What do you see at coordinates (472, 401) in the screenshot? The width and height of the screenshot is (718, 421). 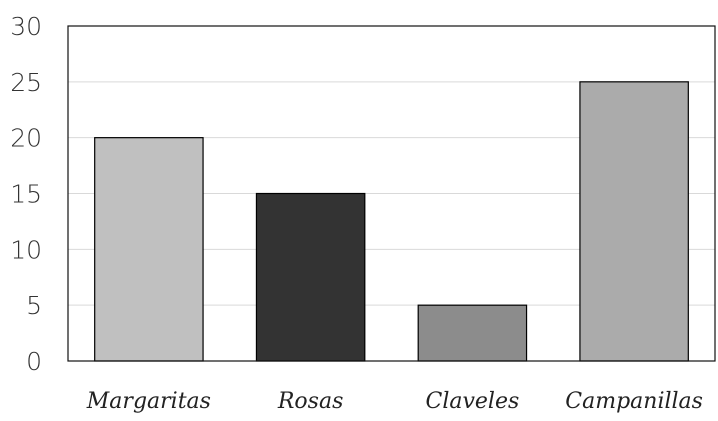 I see `x-tick-label: Claveles` at bounding box center [472, 401].